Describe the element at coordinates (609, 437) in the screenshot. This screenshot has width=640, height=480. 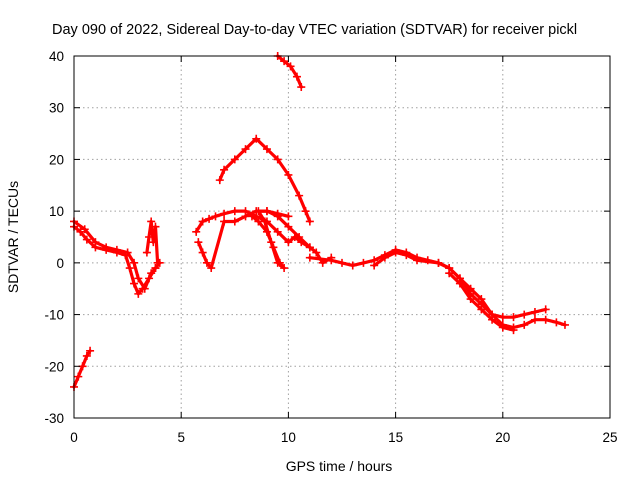
I see `x-tick-label: 25` at that location.